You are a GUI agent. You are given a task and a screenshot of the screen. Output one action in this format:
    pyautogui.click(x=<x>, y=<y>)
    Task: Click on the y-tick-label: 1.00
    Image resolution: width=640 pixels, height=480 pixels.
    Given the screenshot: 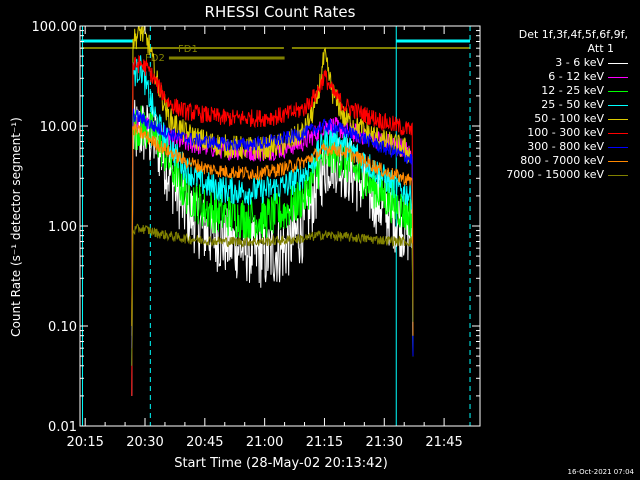 What is the action you would take?
    pyautogui.click(x=62, y=227)
    